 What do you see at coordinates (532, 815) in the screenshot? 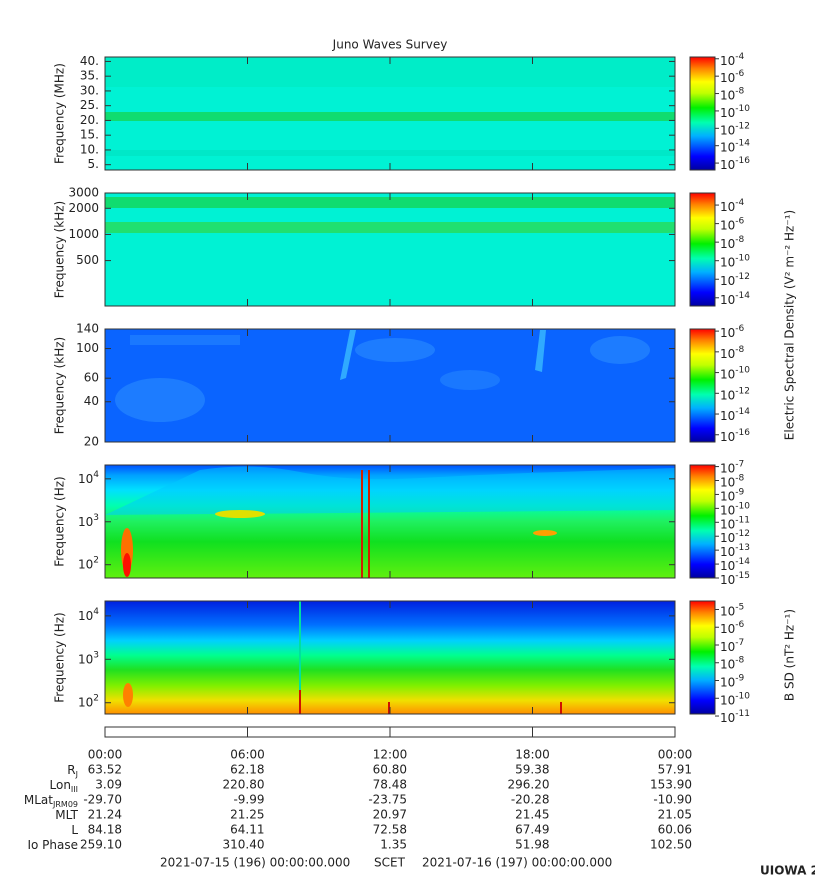
I see `ephemeris-value: 21.45` at bounding box center [532, 815].